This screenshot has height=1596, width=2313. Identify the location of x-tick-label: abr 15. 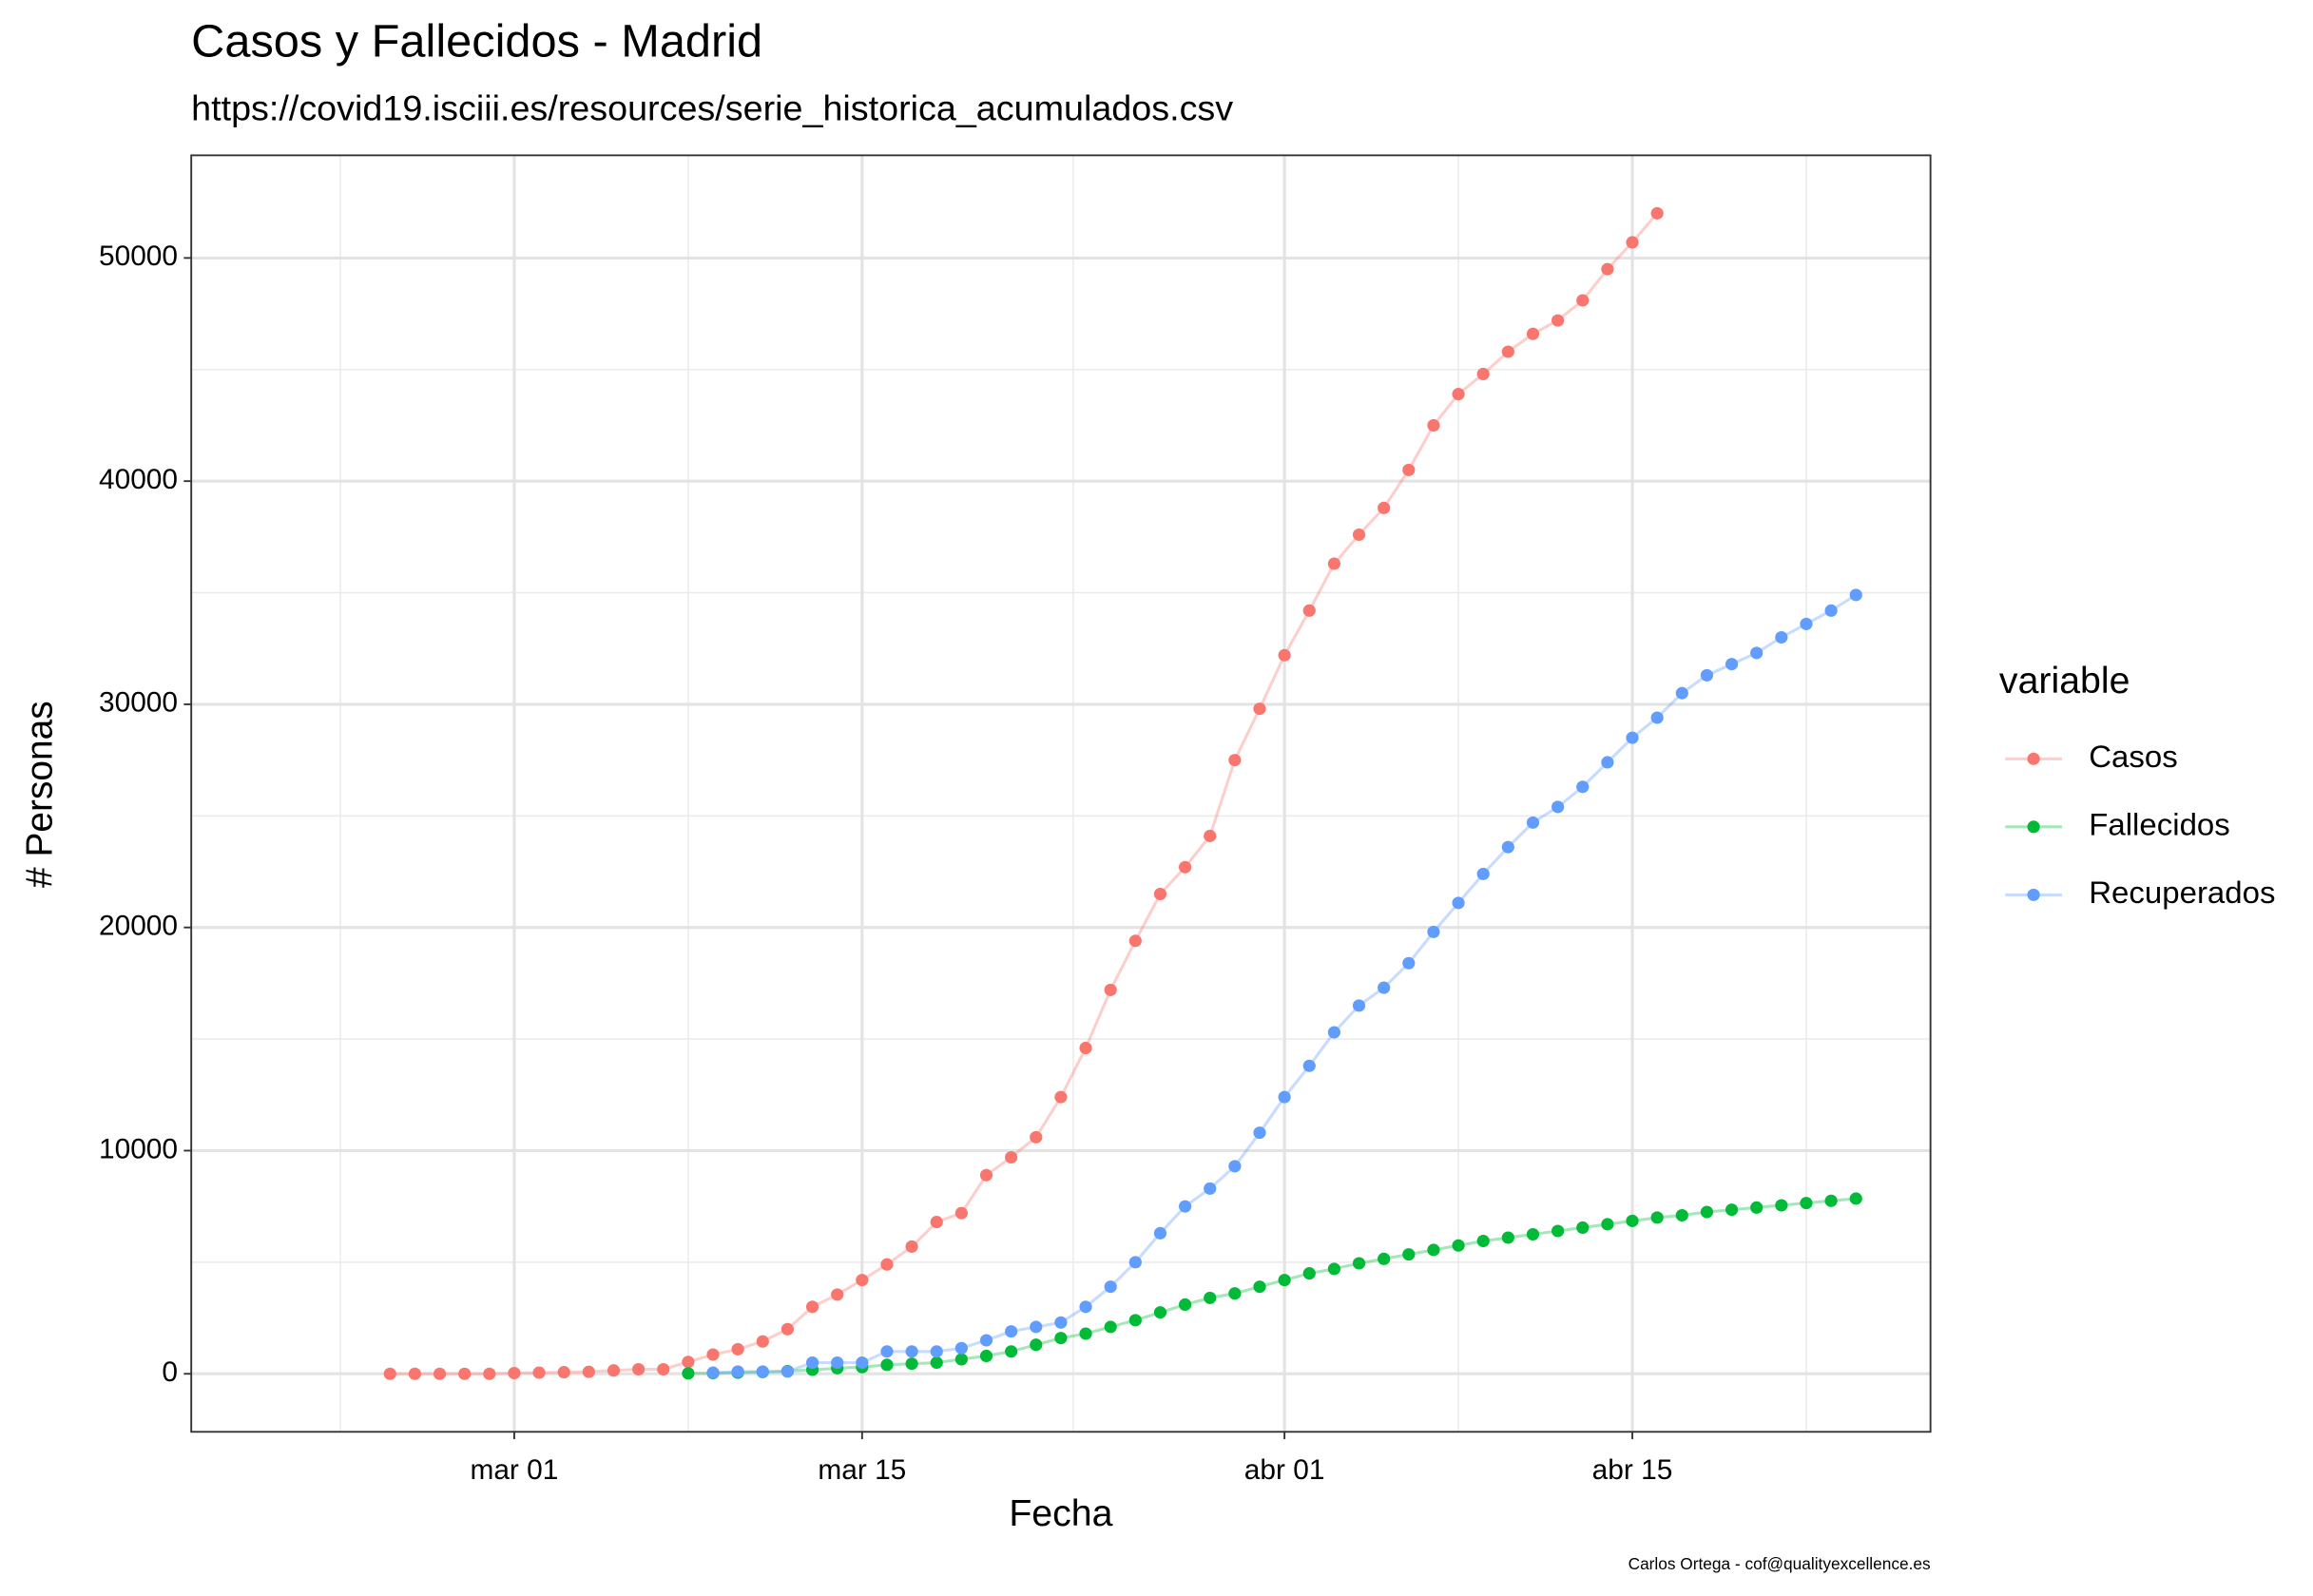
(1632, 1470).